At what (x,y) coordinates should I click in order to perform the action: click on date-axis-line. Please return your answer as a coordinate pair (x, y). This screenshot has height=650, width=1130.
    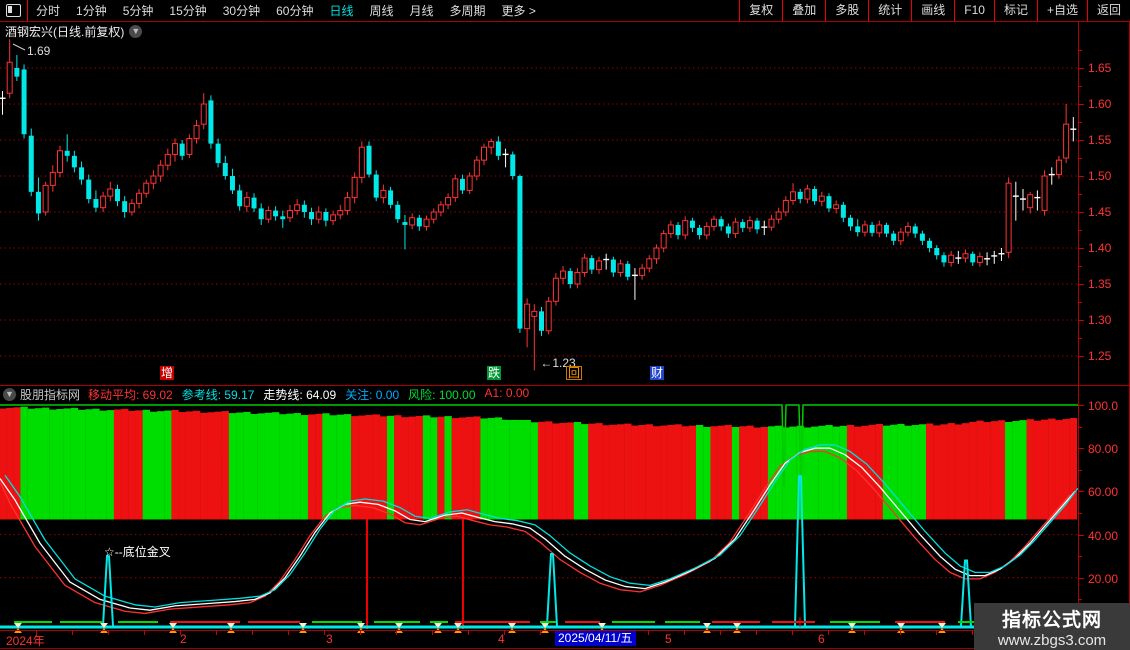
    Looking at the image, I should click on (565, 630).